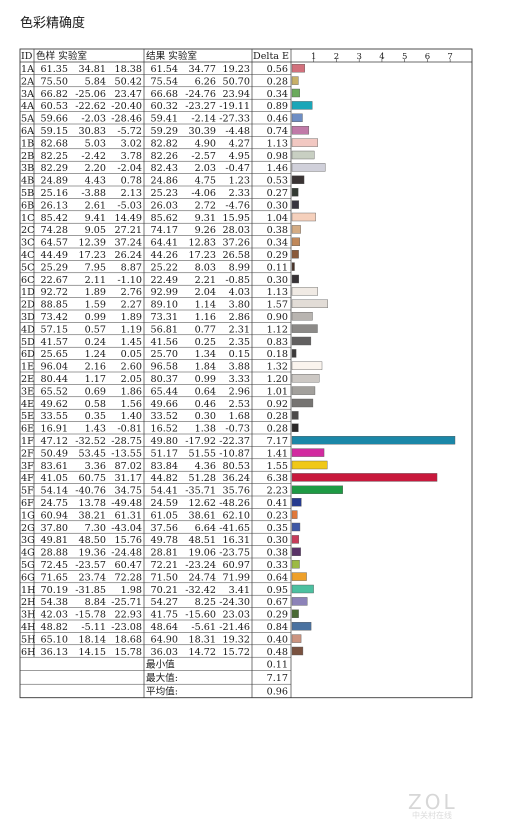 Image resolution: width=507 pixels, height=827 pixels. Describe the element at coordinates (28, 342) in the screenshot. I see `row-id: 5D` at that location.